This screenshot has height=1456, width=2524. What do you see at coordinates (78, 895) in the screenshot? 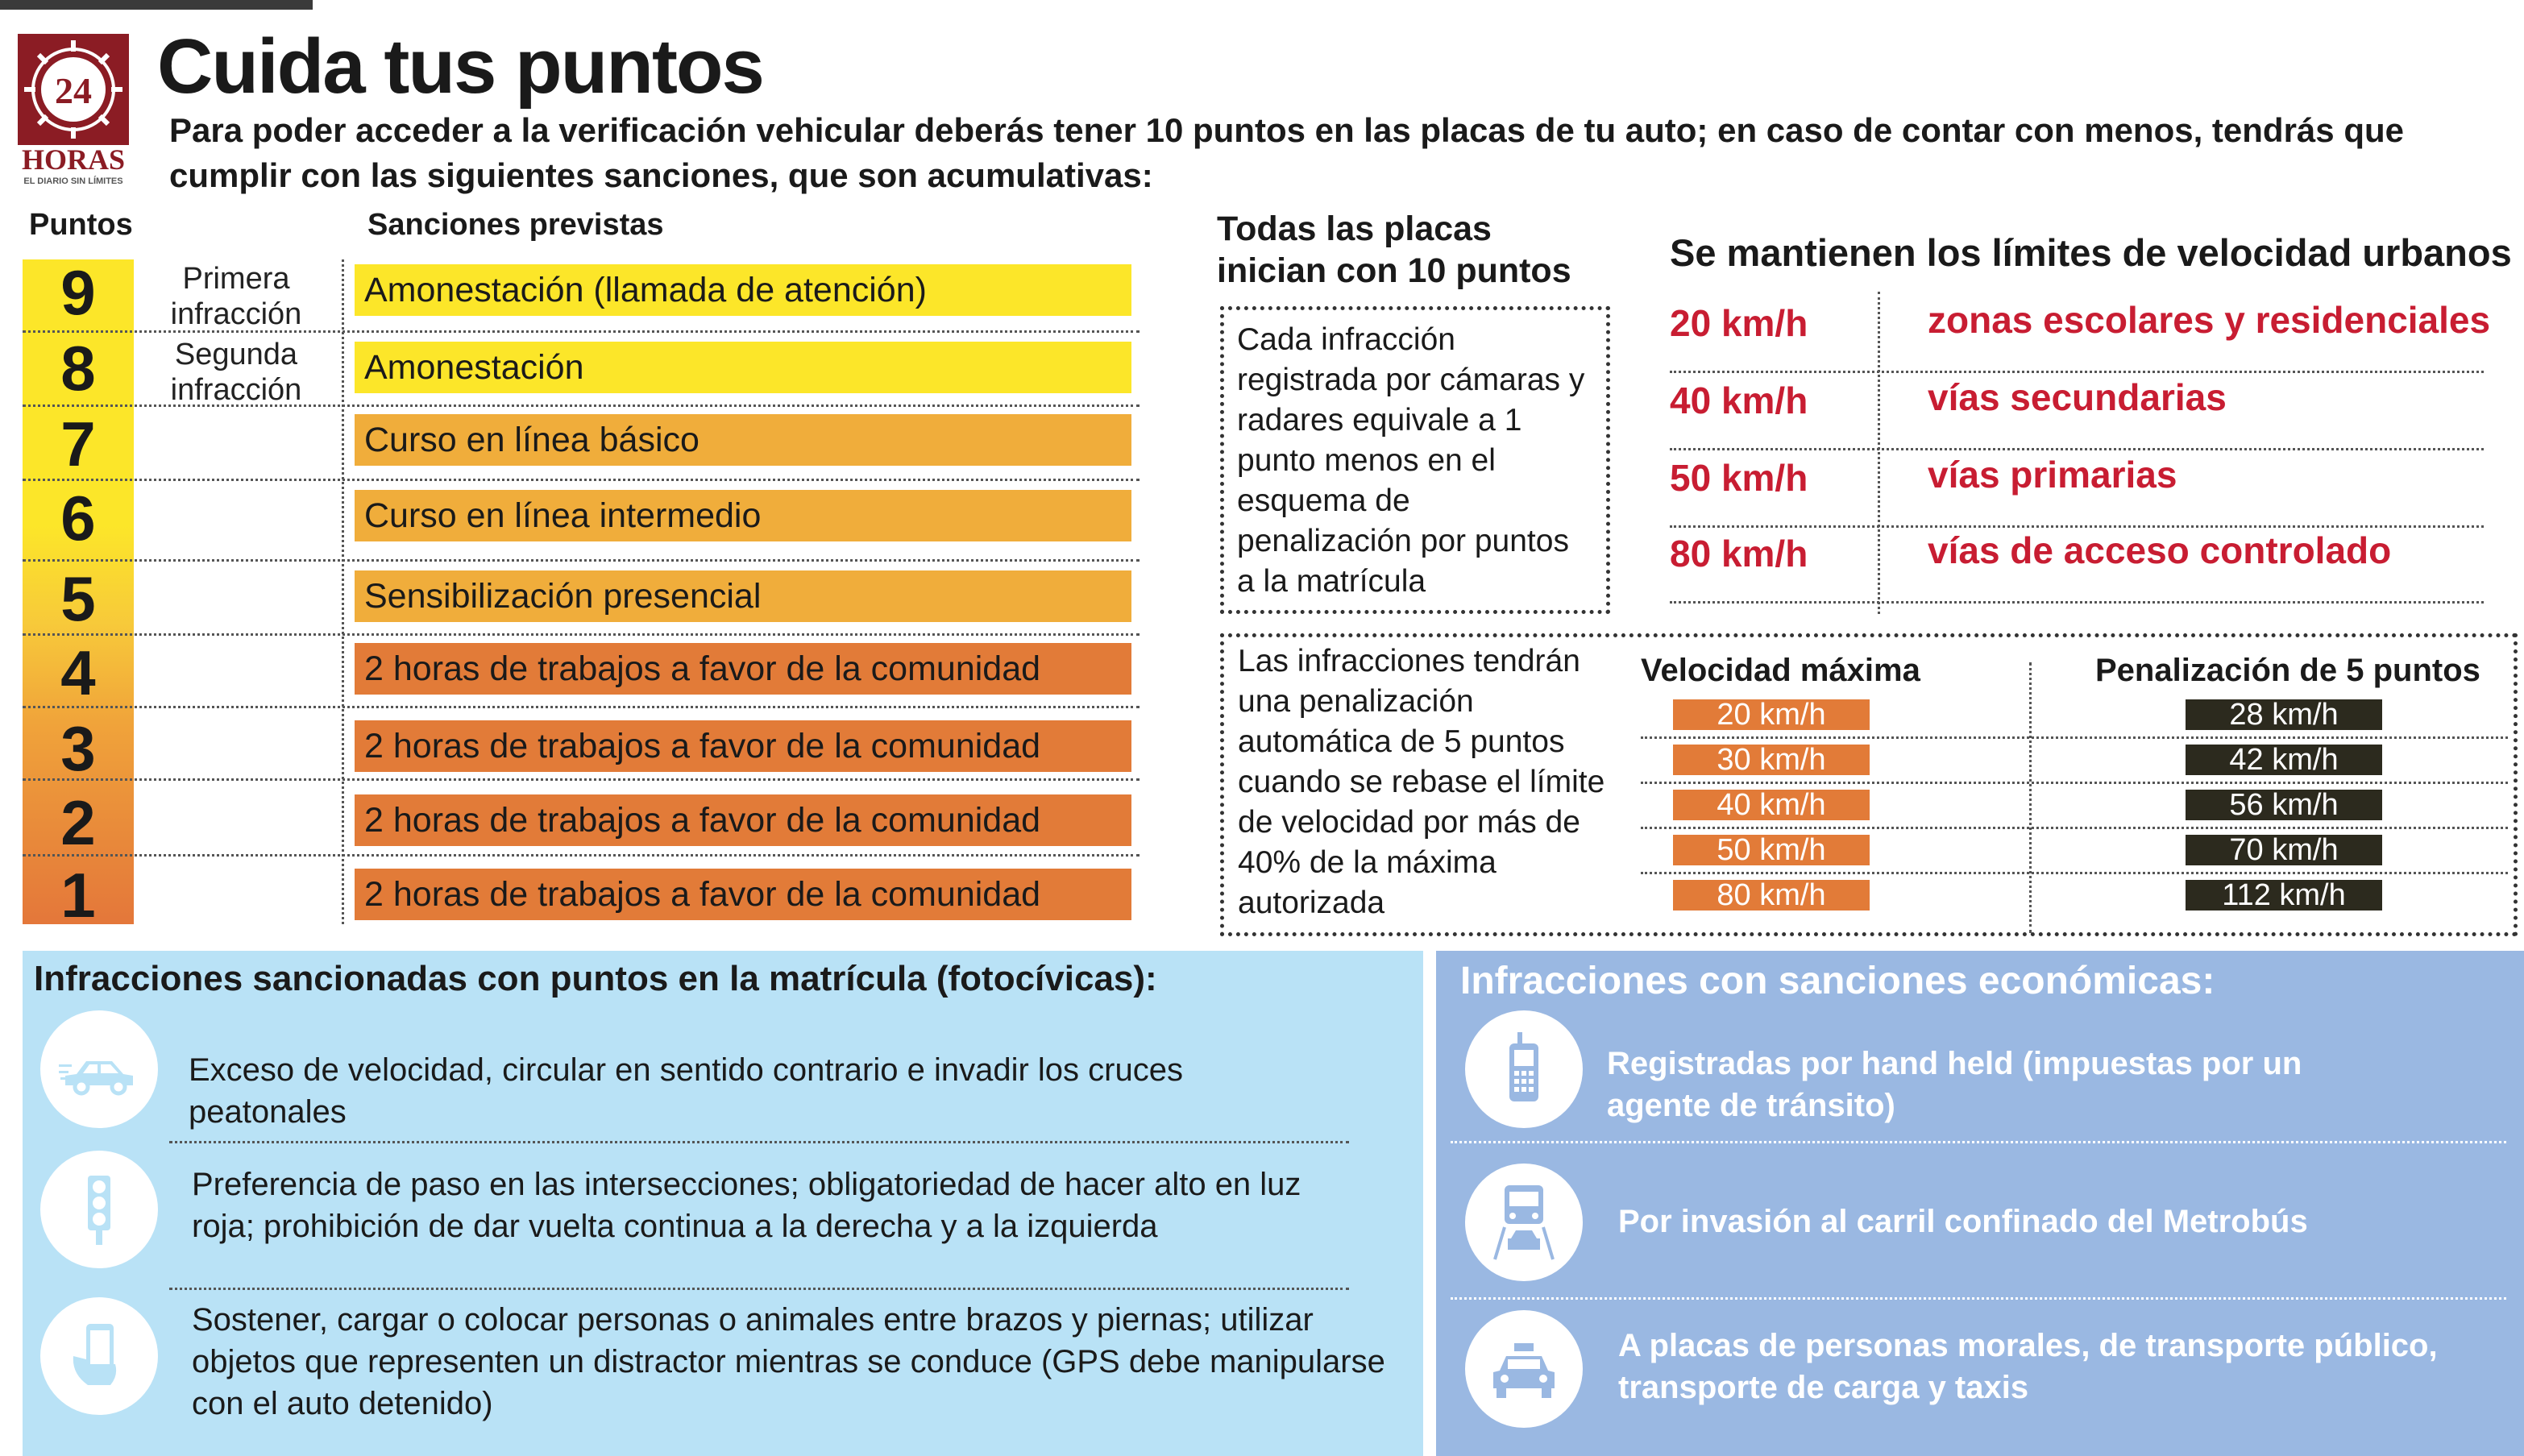
I see `points-value: 1` at bounding box center [78, 895].